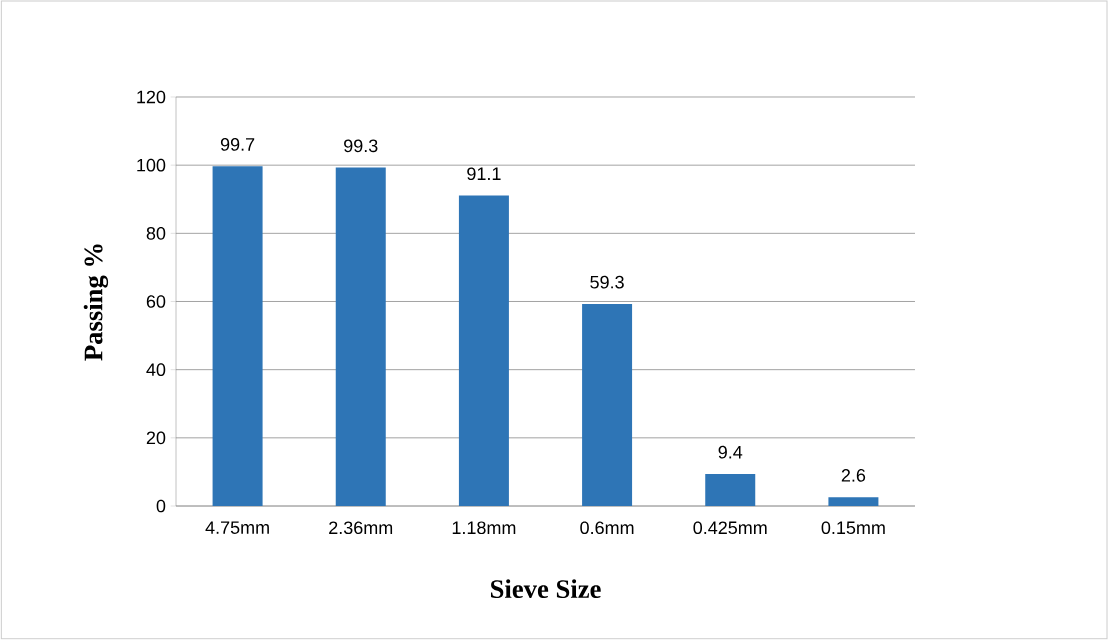  What do you see at coordinates (237, 527) in the screenshot?
I see `x-tick-label: 4.75mm` at bounding box center [237, 527].